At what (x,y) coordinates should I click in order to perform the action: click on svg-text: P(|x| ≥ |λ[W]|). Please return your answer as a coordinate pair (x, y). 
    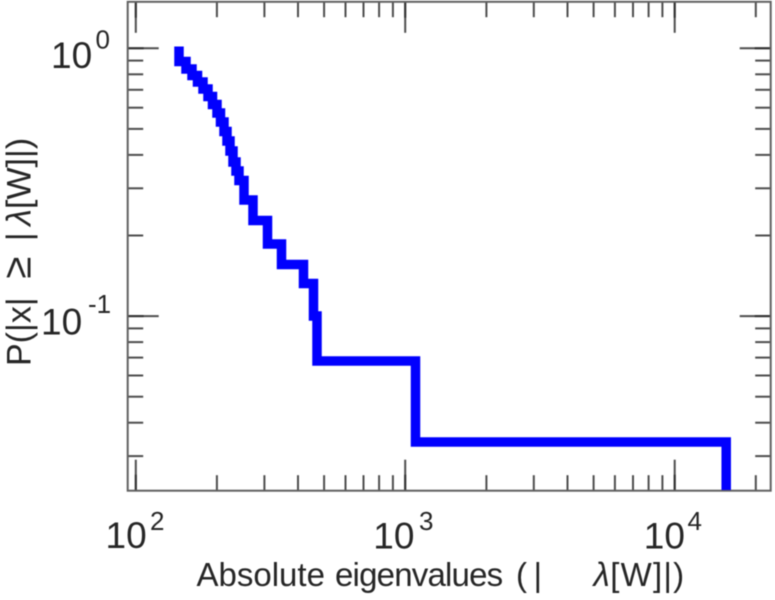
    Looking at the image, I should click on (20, 252).